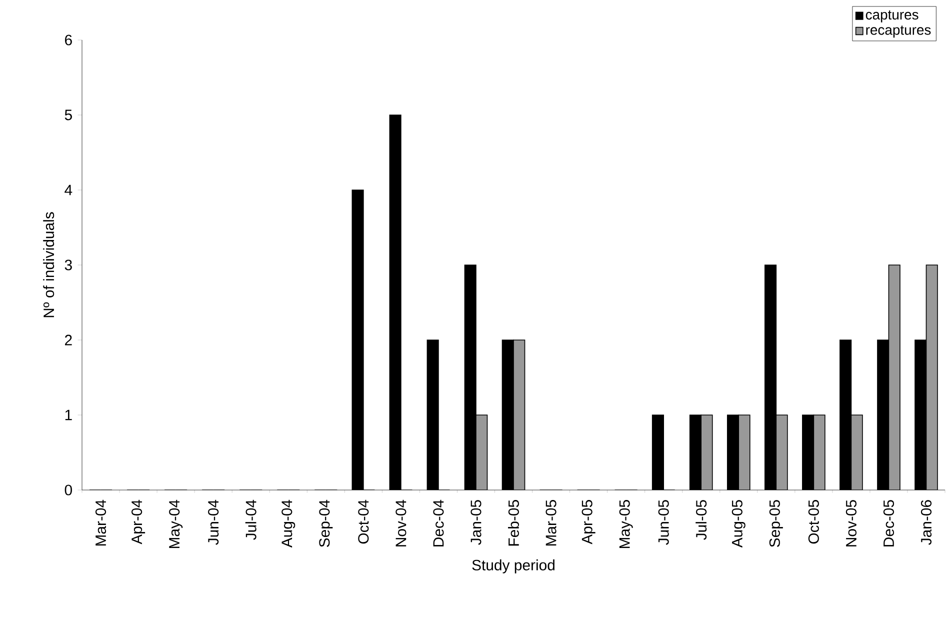 The height and width of the screenshot is (635, 949). What do you see at coordinates (289, 524) in the screenshot?
I see `x-tick-label: Aug-04` at bounding box center [289, 524].